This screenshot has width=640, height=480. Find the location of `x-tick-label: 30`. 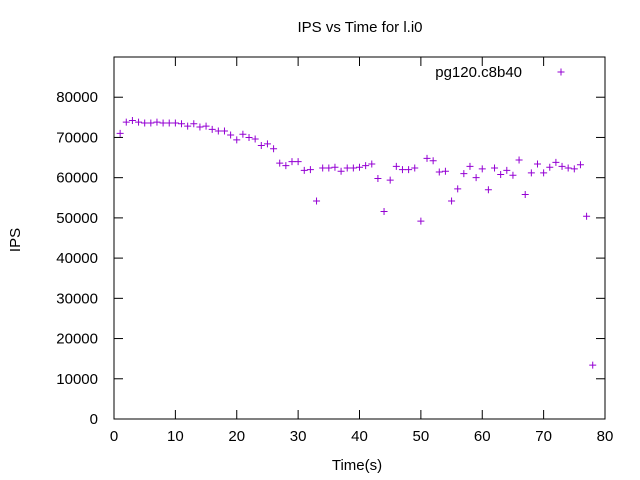

x-tick-label: 30 is located at coordinates (298, 436).